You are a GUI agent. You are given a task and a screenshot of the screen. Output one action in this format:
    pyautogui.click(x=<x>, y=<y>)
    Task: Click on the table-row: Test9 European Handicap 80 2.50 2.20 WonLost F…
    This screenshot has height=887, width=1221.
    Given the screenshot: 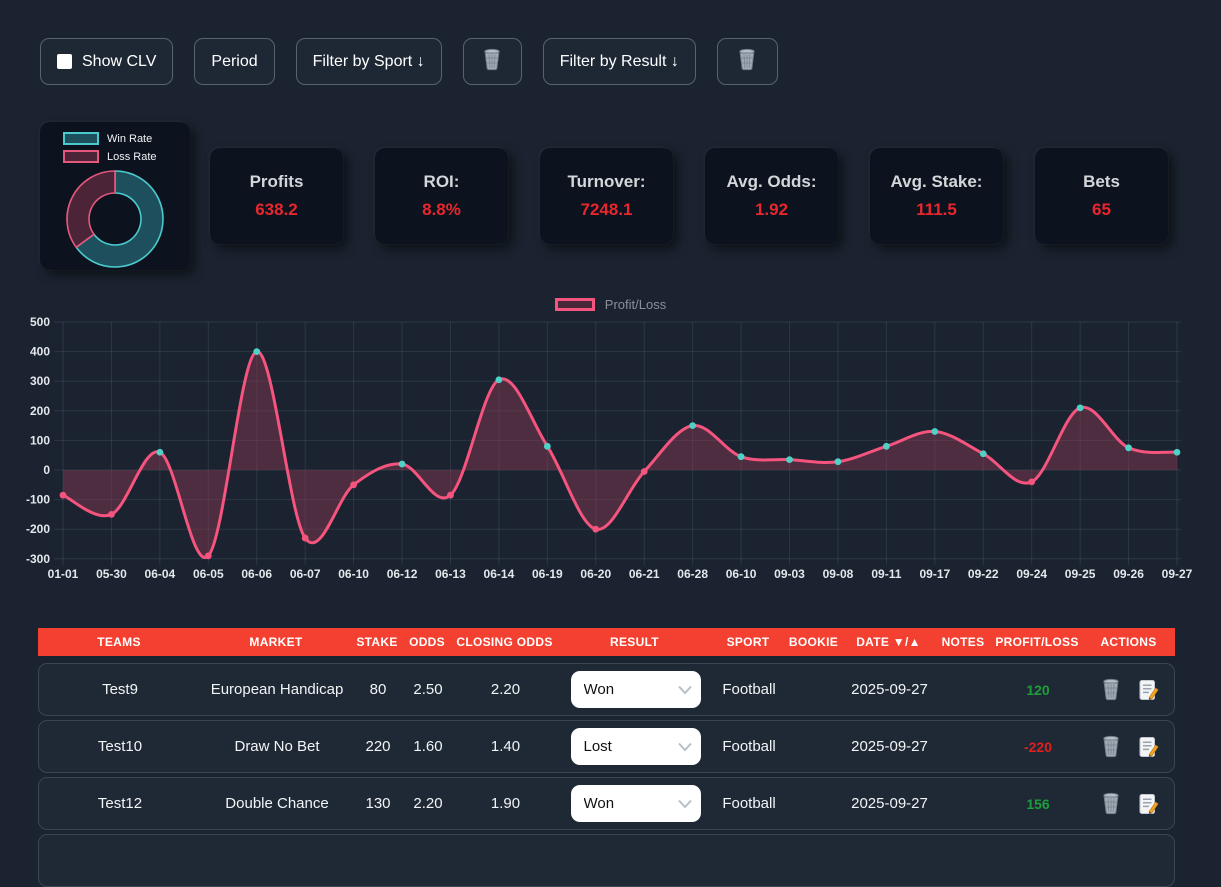 What is the action you would take?
    pyautogui.click(x=606, y=689)
    